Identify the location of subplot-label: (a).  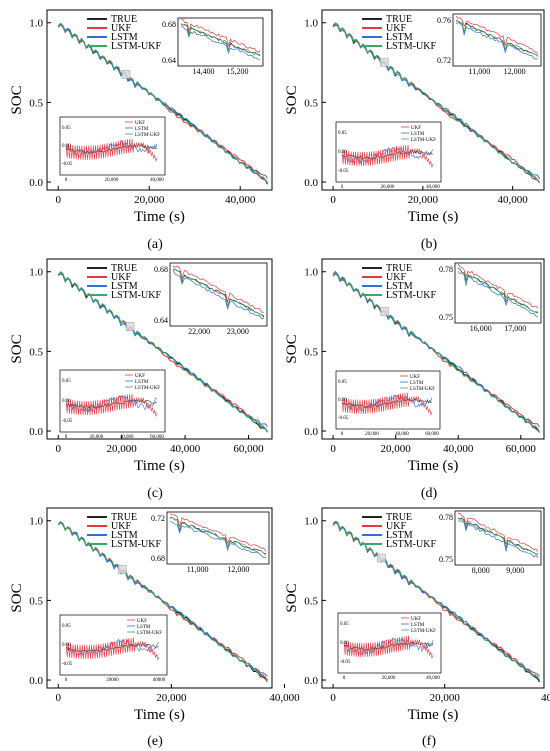
(155, 244).